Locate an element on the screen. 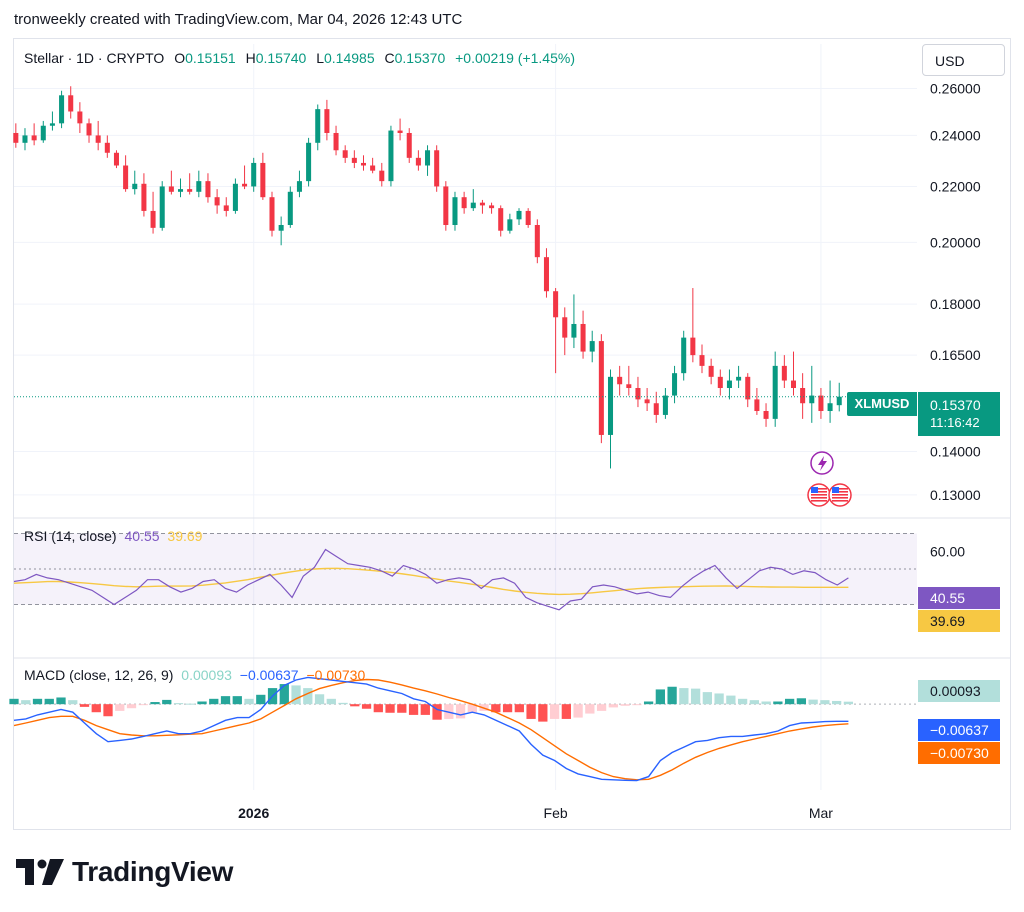  macd-hist-badge: 0.00093 is located at coordinates (959, 691).